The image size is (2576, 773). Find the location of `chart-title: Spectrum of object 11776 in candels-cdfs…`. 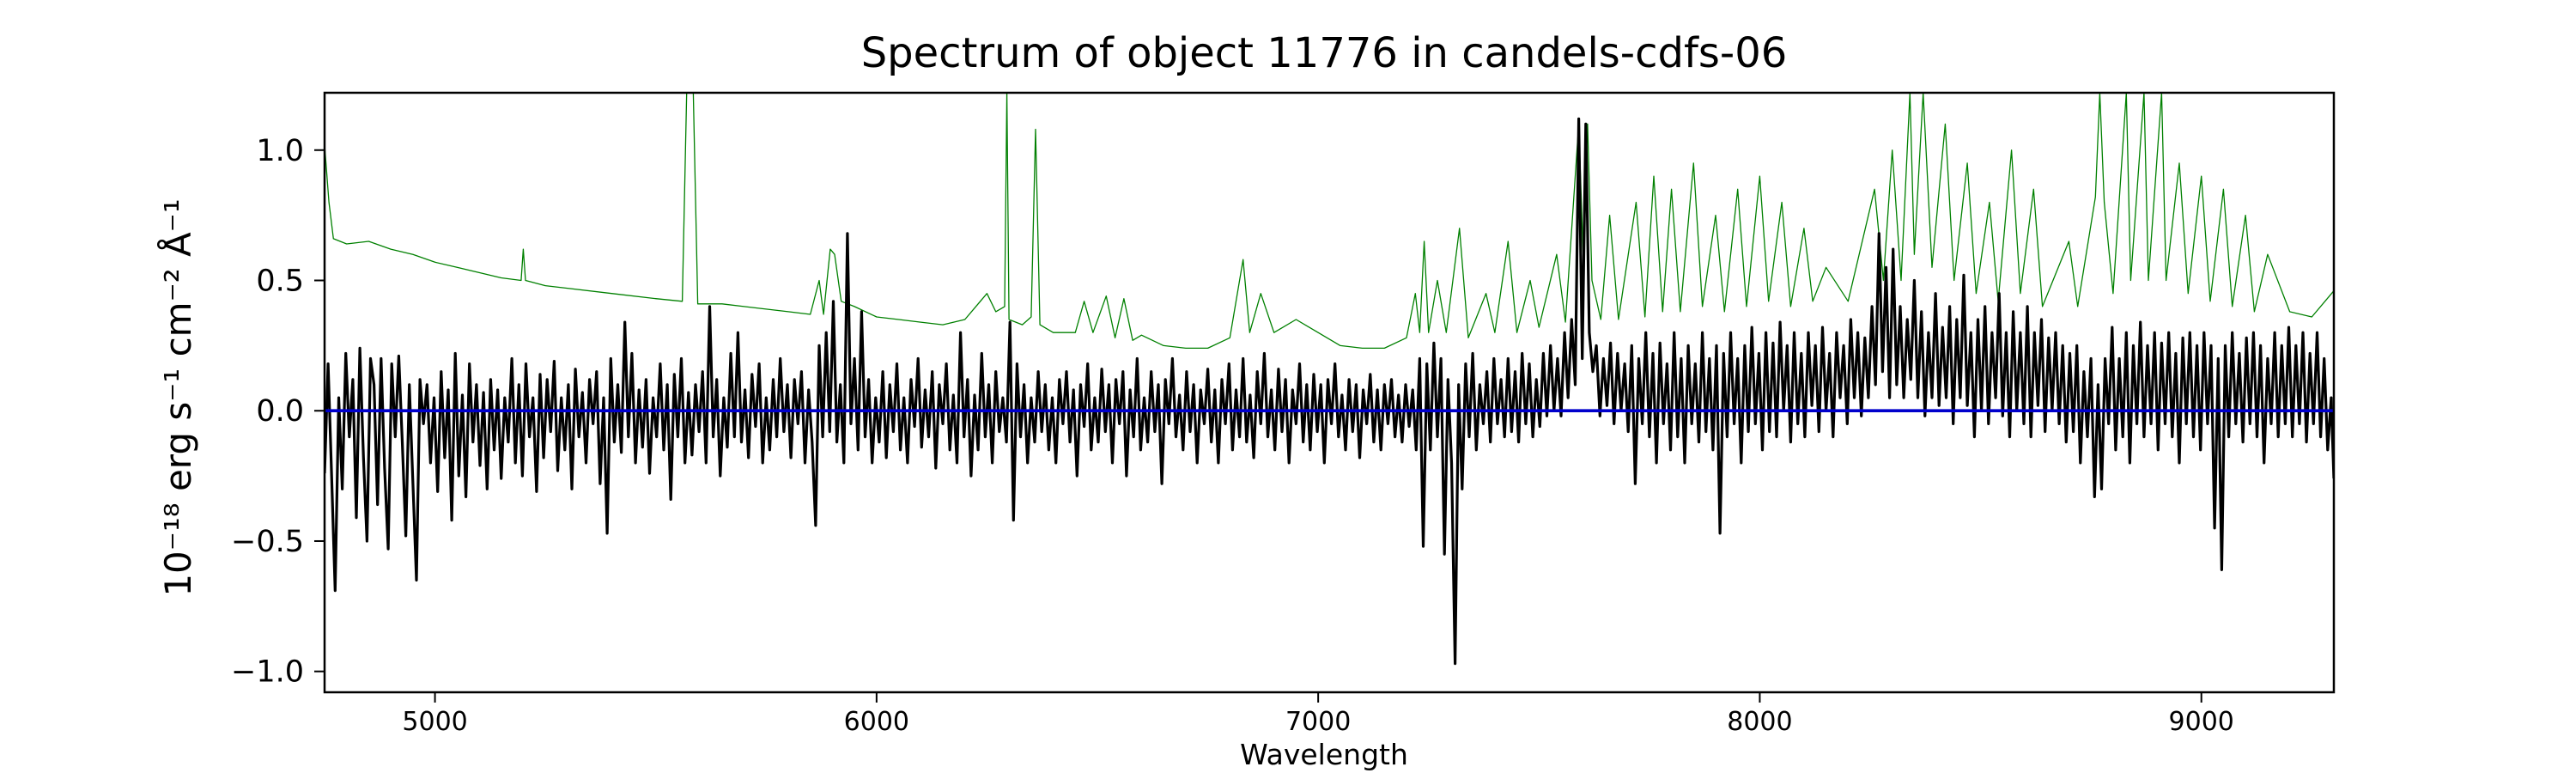

chart-title: Spectrum of object 11776 in candels-cdfs… is located at coordinates (1324, 53).